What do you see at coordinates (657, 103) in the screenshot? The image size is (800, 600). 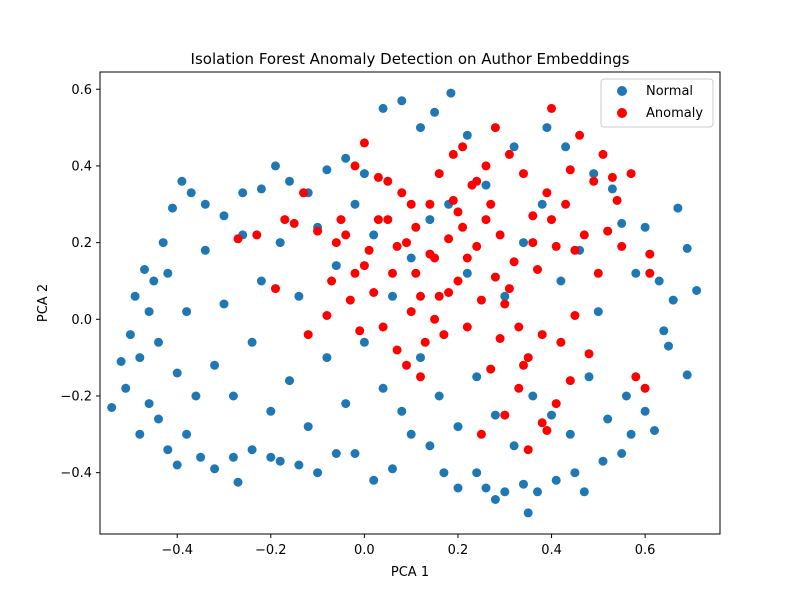 I see `legend: Normal Anomaly` at bounding box center [657, 103].